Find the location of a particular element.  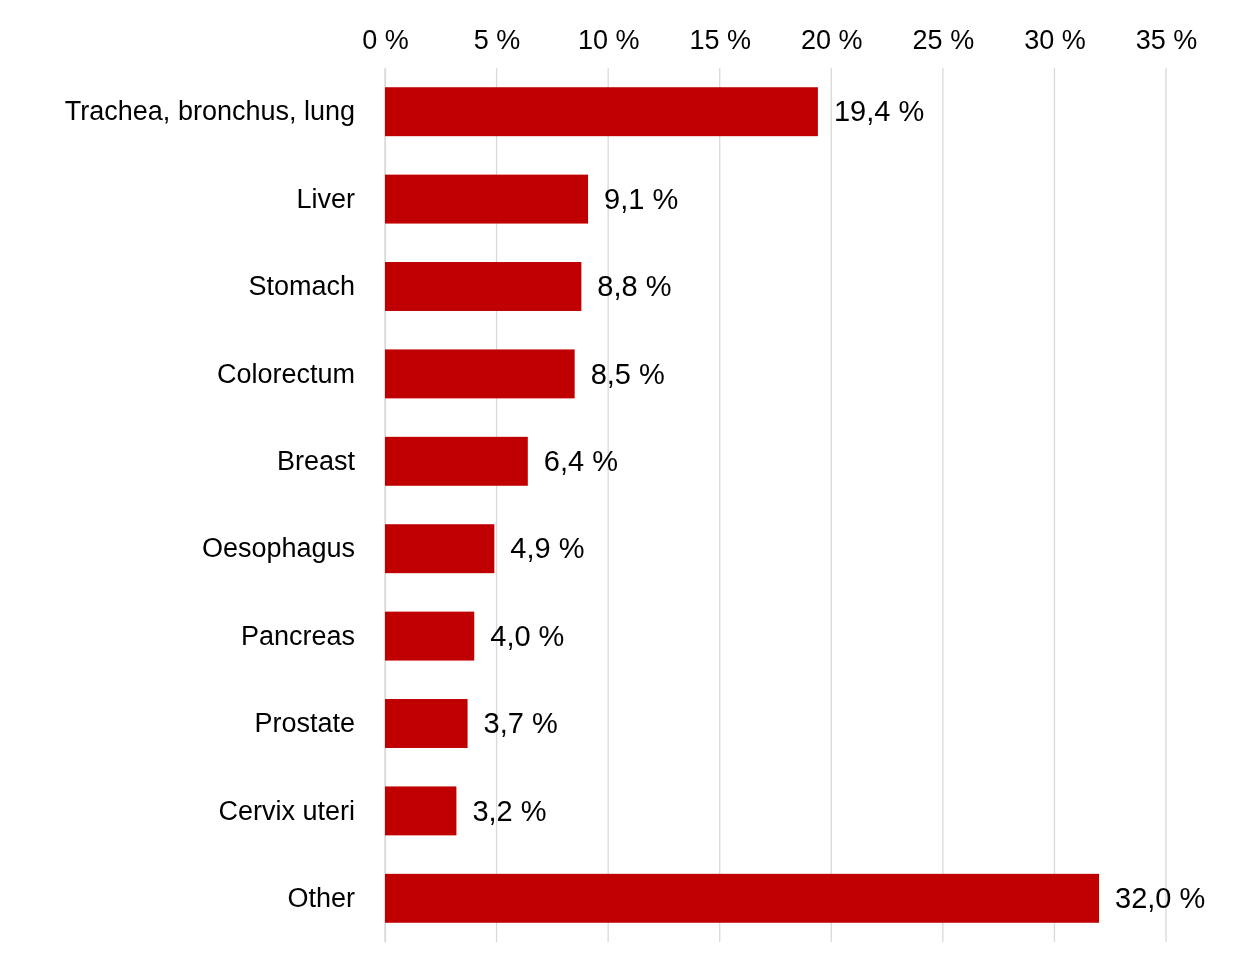

data-label: 3,7 % is located at coordinates (520, 723).